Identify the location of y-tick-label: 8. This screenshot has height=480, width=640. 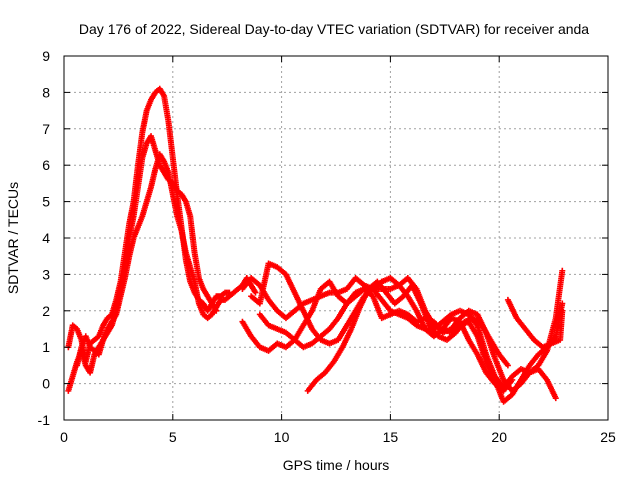
(46, 92).